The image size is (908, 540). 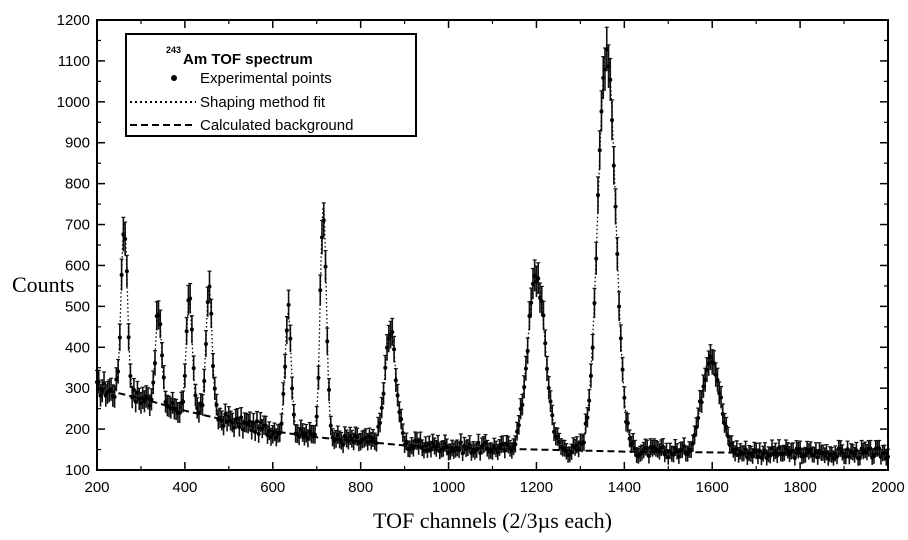 What do you see at coordinates (624, 487) in the screenshot?
I see `x-tick-label: 1400` at bounding box center [624, 487].